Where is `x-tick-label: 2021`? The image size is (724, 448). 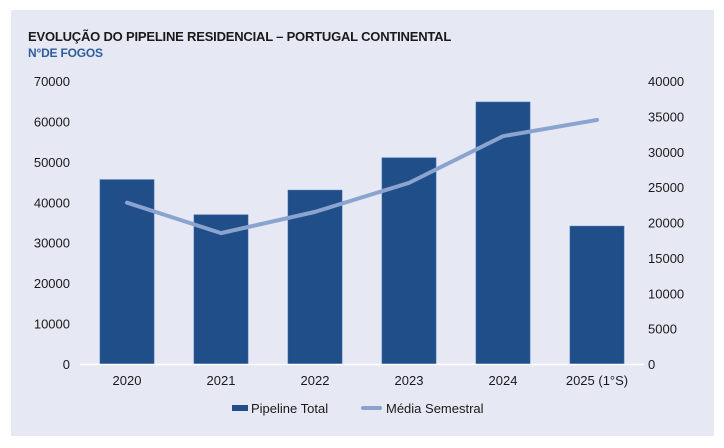 x-tick-label: 2021 is located at coordinates (221, 380).